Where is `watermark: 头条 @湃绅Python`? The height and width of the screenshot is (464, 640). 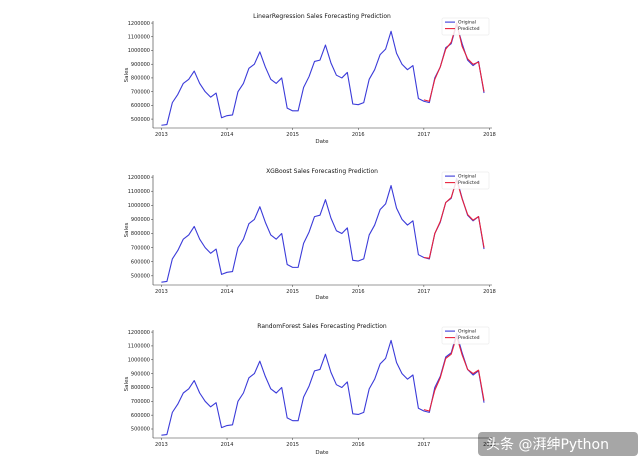
watermark: 头条 @湃绅Python is located at coordinates (558, 444).